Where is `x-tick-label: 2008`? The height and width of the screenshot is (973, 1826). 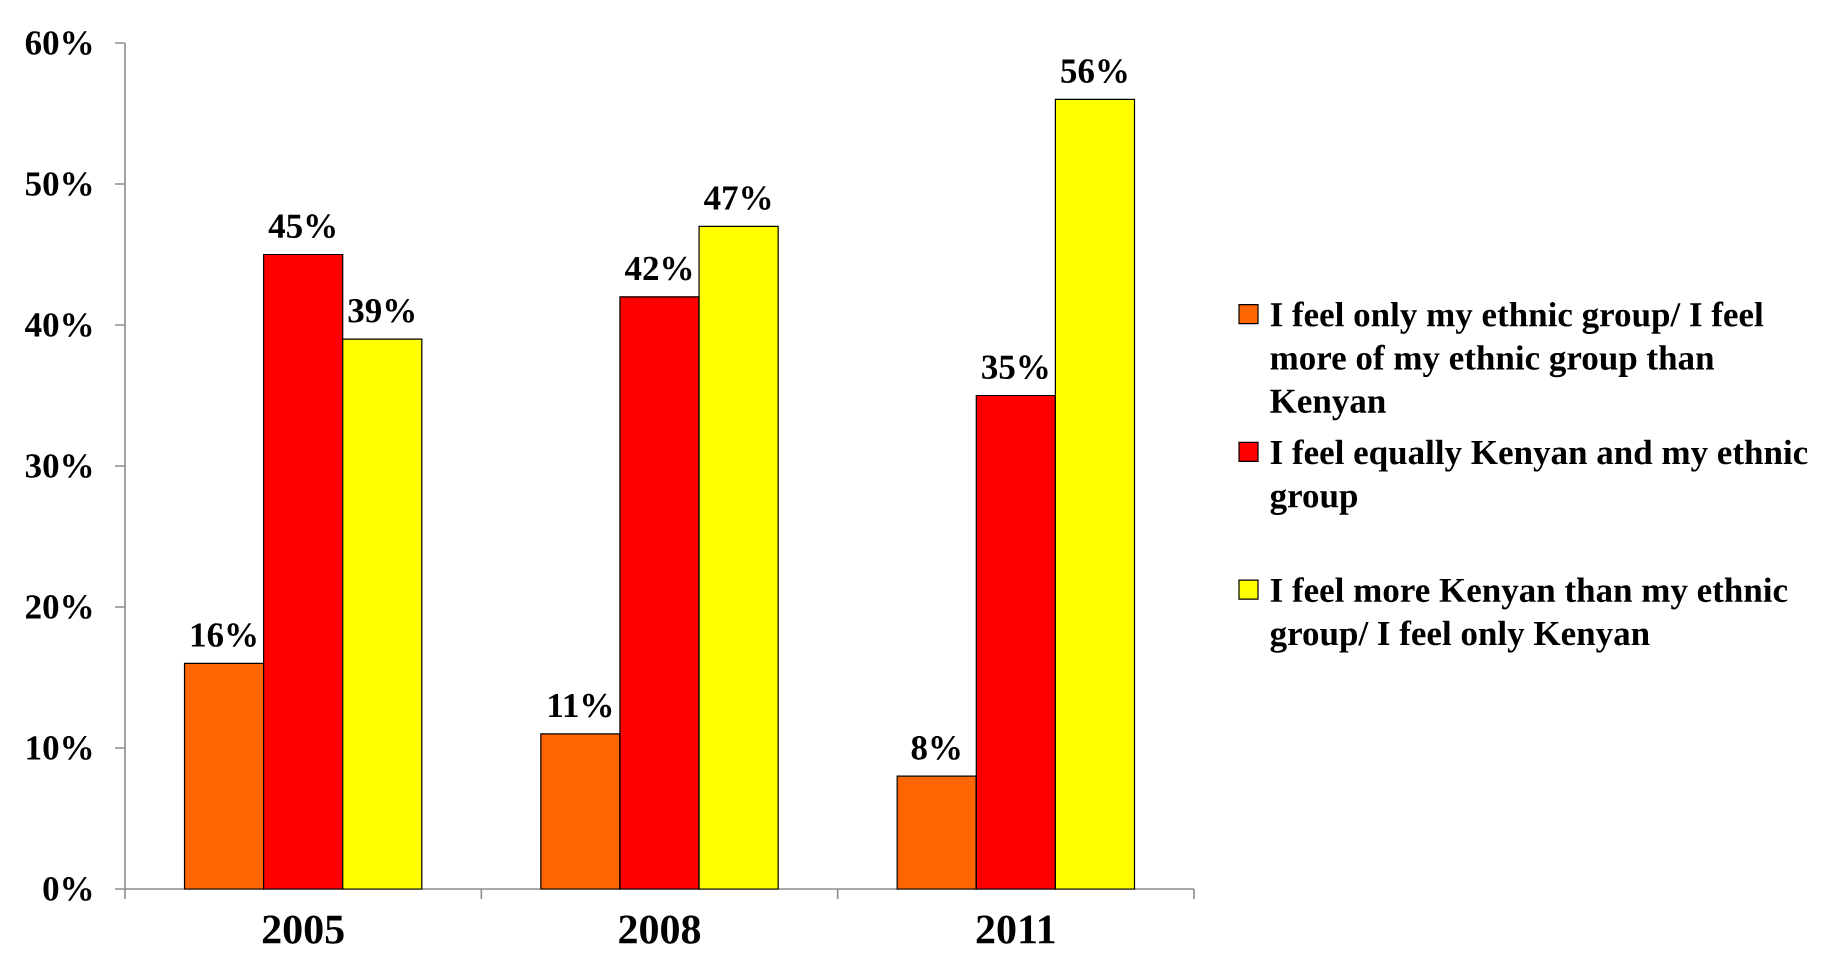
x-tick-label: 2008 is located at coordinates (660, 929).